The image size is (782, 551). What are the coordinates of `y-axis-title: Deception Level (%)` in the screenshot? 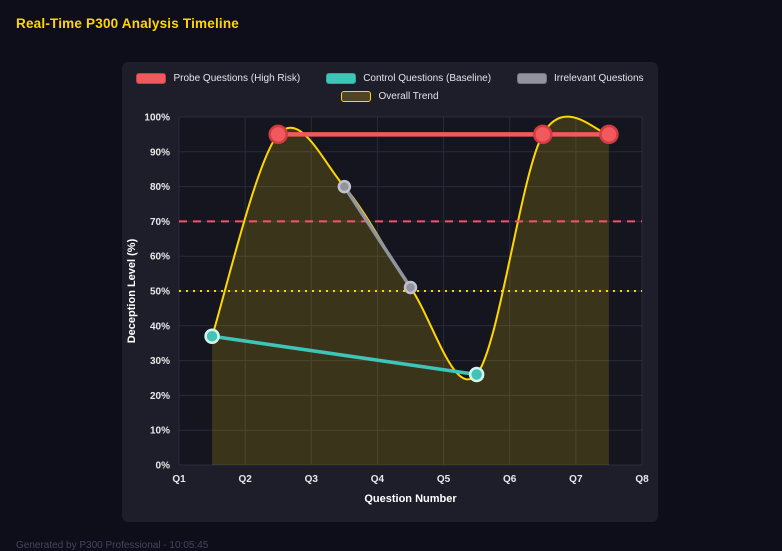 It's located at (132, 290).